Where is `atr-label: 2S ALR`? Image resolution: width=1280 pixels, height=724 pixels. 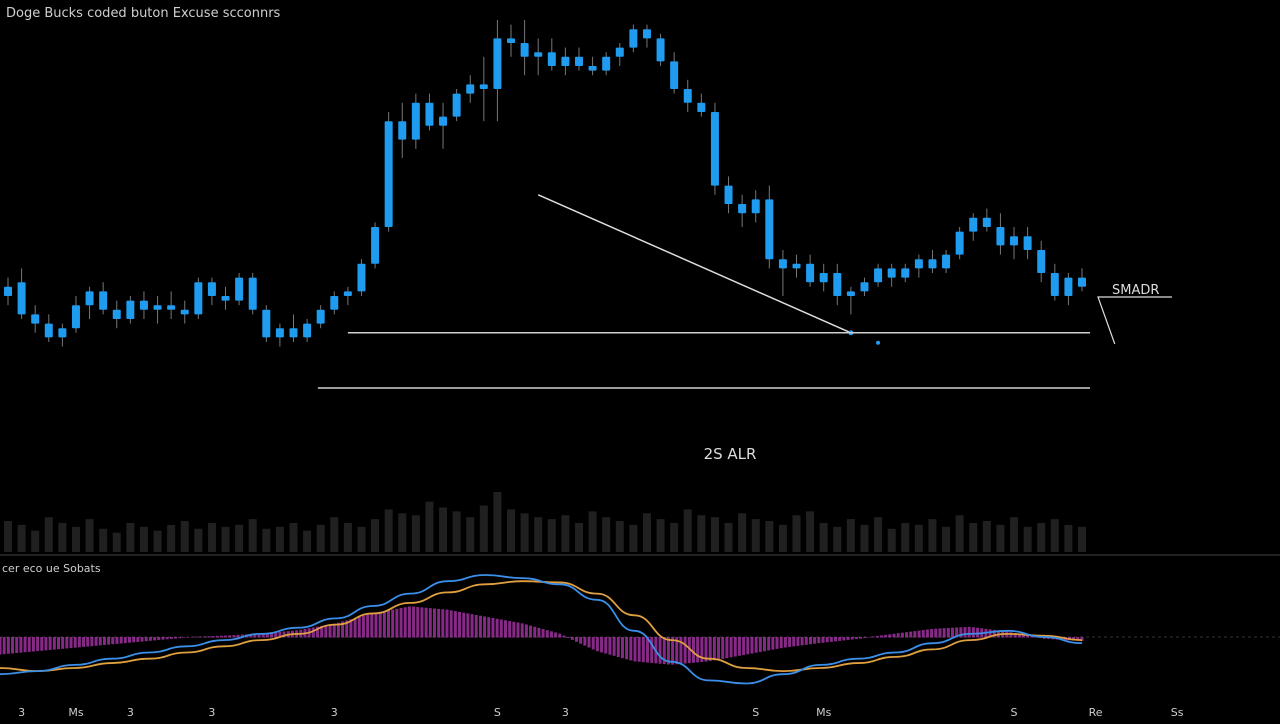 atr-label: 2S ALR is located at coordinates (730, 454).